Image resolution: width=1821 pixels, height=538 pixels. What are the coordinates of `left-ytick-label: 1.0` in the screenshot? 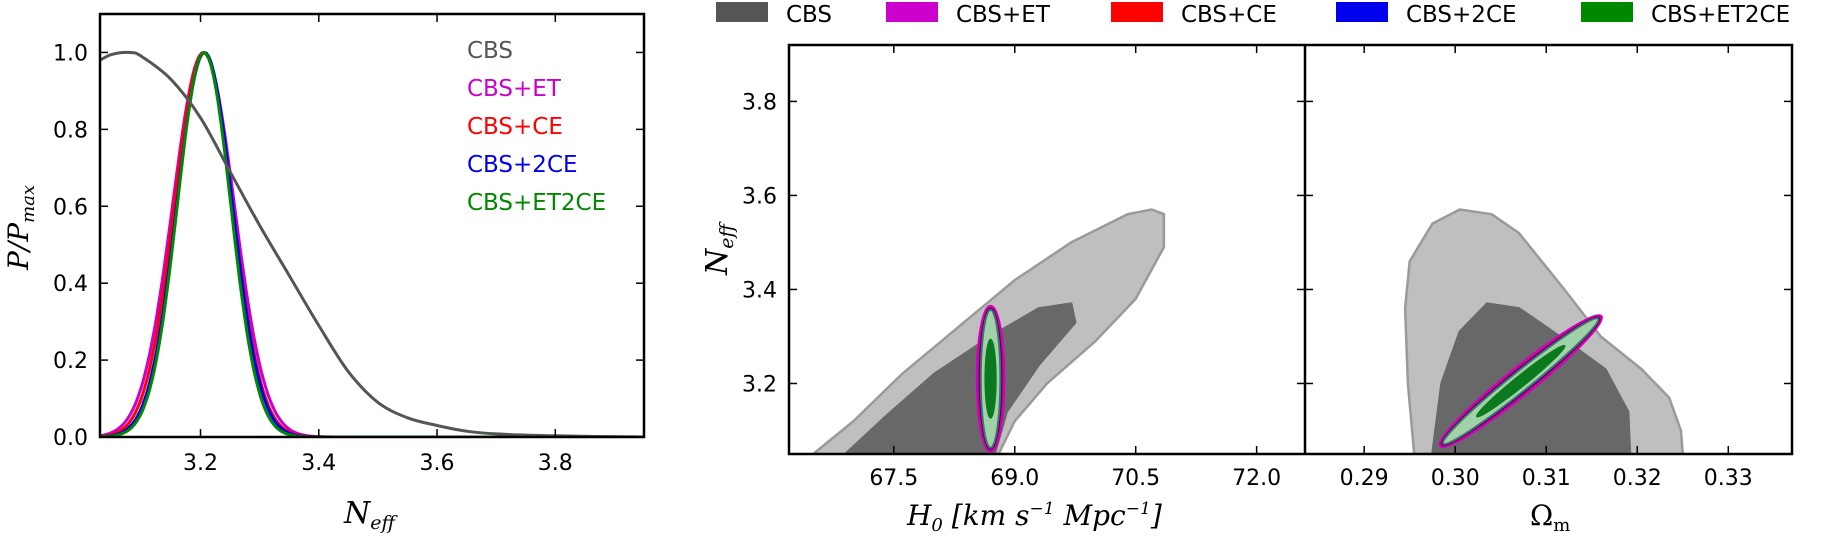 It's located at (70, 53).